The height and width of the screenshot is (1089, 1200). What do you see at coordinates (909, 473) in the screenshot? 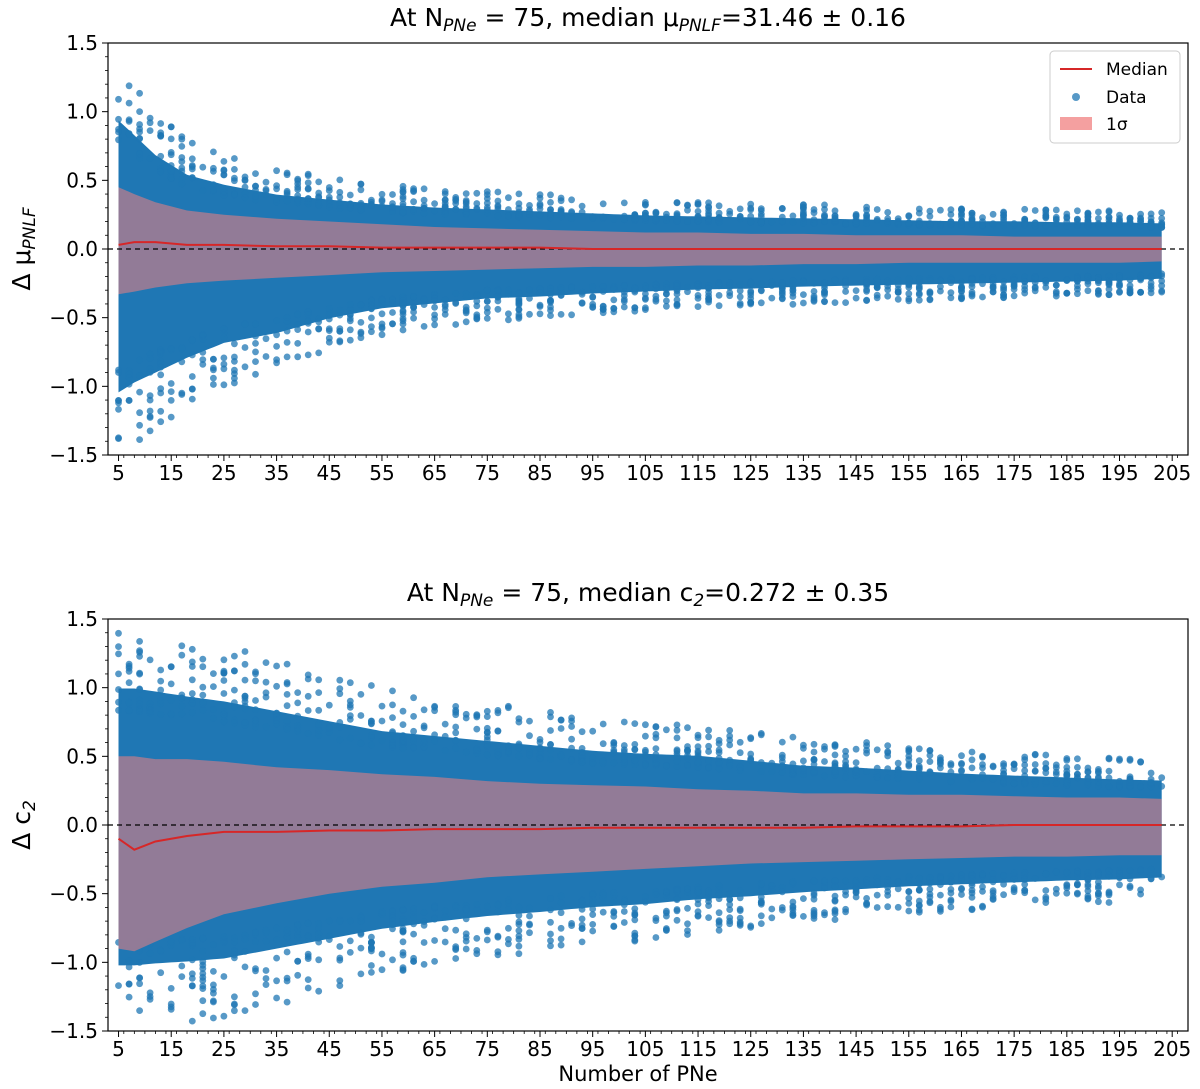
I see `x-tick-label: 155` at bounding box center [909, 473].